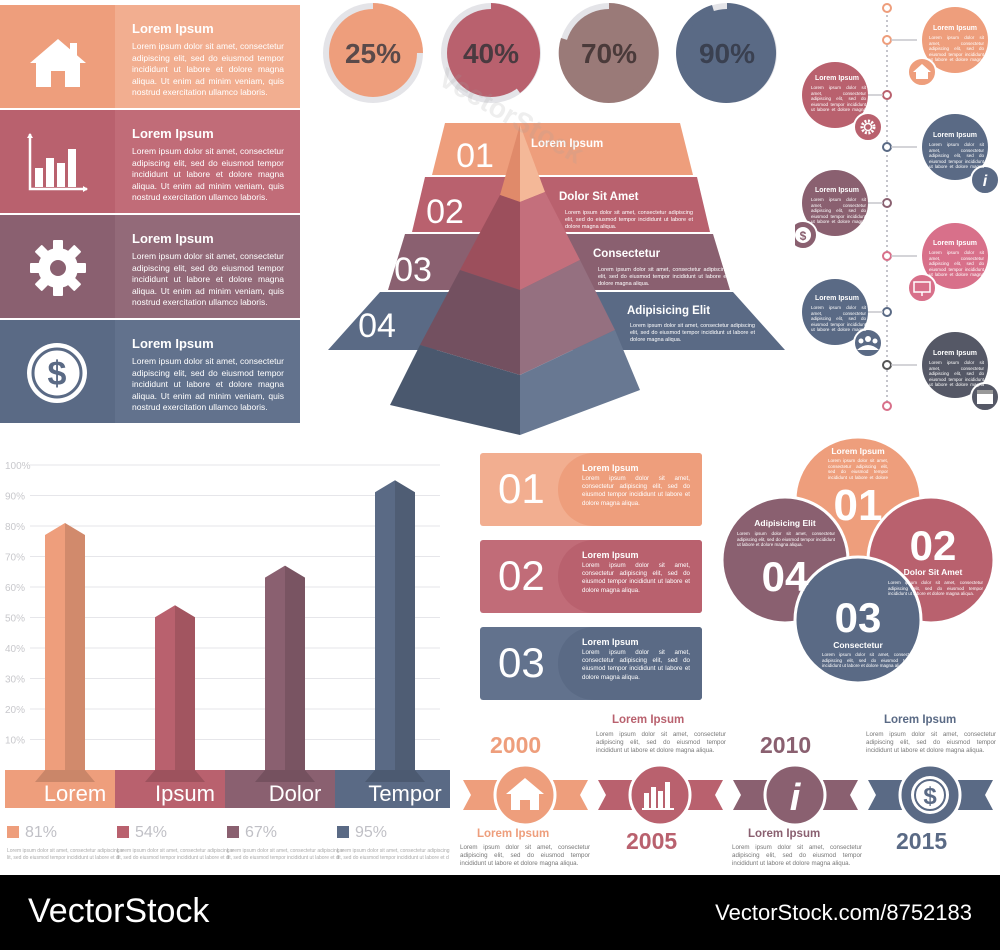 Image resolution: width=1000 pixels, height=950 pixels. I want to click on category-label: Tempor, so click(404, 793).